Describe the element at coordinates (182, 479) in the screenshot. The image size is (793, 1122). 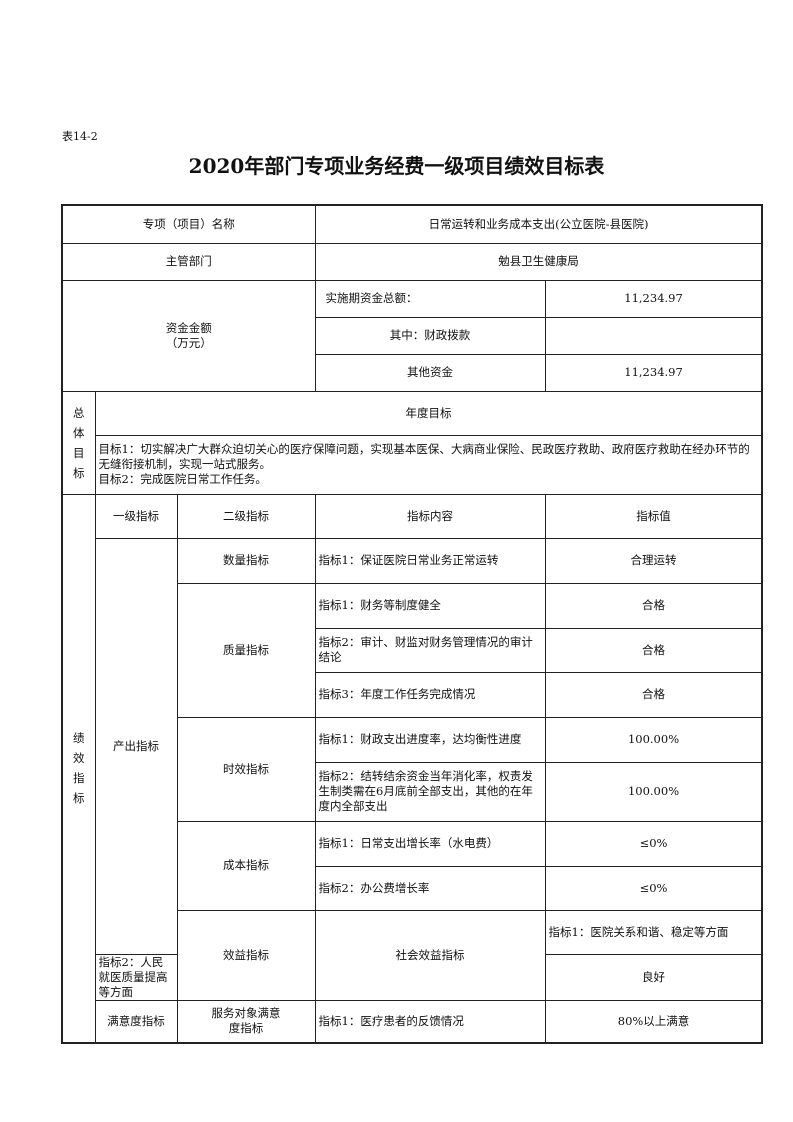
I see `goal-2: 目标2：完成医院日常工作任务。` at that location.